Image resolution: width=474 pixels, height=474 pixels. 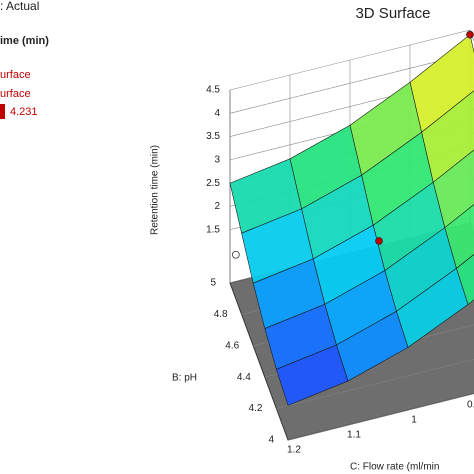 I want to click on y-tick-label: 4.8, so click(x=221, y=314).